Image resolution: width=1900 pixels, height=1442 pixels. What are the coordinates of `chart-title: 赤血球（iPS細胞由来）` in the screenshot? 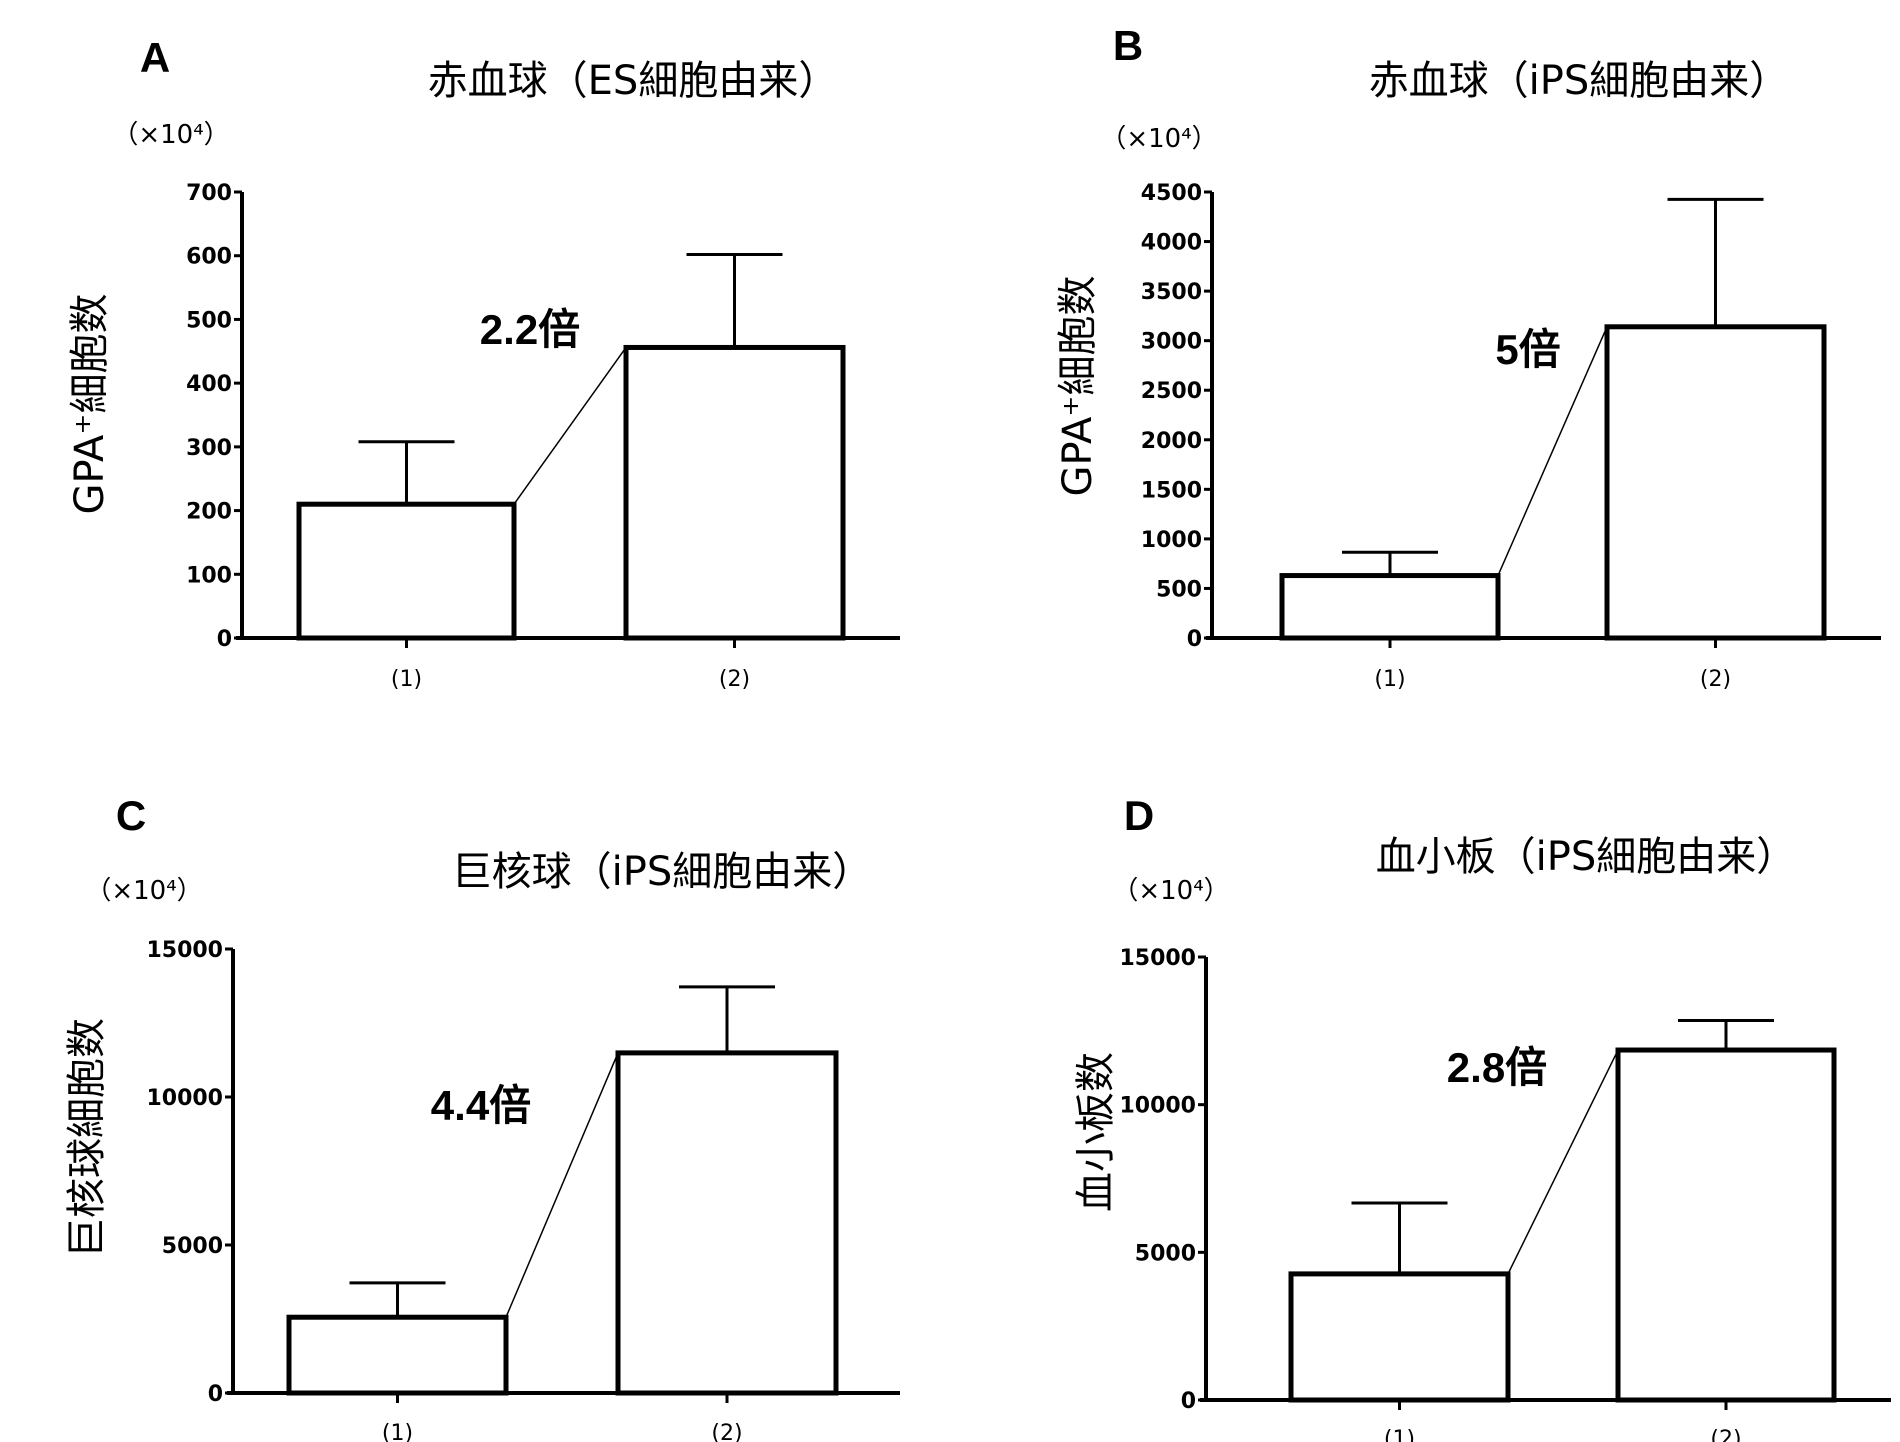 It's located at (1579, 81).